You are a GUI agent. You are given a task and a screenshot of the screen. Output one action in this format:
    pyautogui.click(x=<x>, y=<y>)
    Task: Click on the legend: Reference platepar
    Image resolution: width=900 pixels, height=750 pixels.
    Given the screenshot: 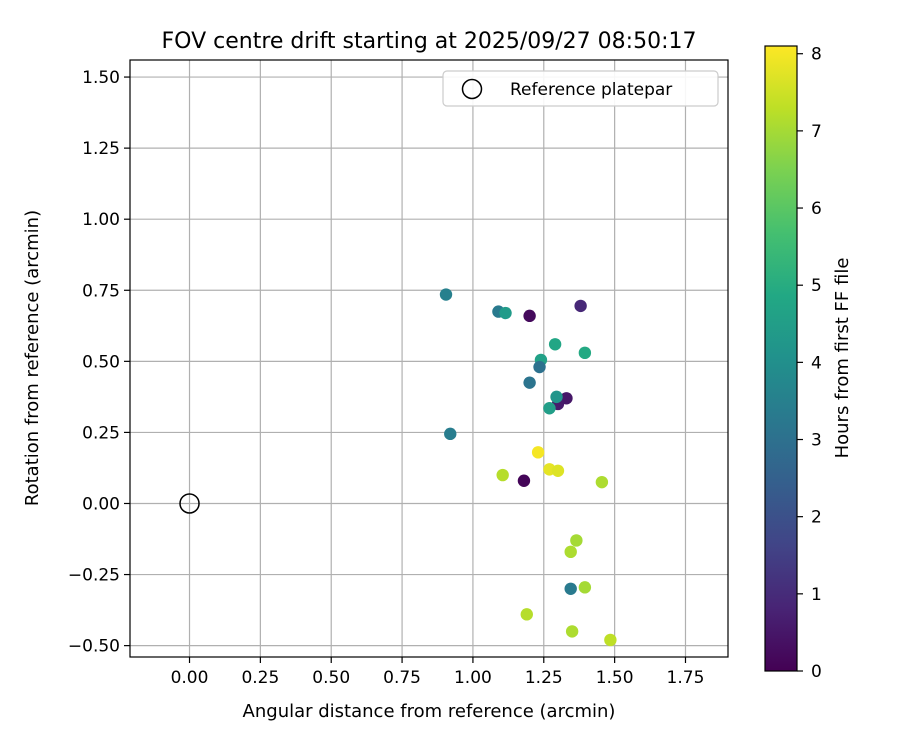 What is the action you would take?
    pyautogui.click(x=580, y=88)
    